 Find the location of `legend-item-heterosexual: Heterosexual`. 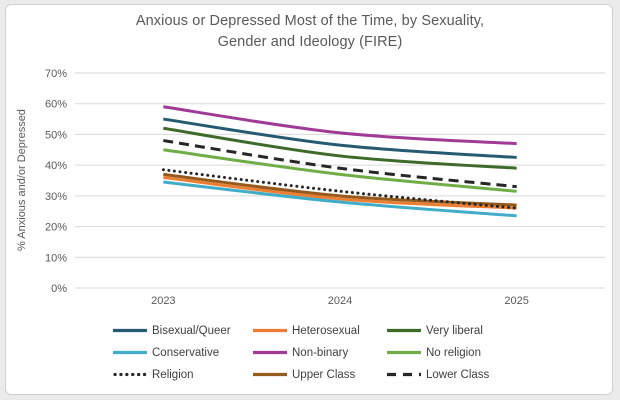

legend-item-heterosexual: Heterosexual is located at coordinates (320, 330).